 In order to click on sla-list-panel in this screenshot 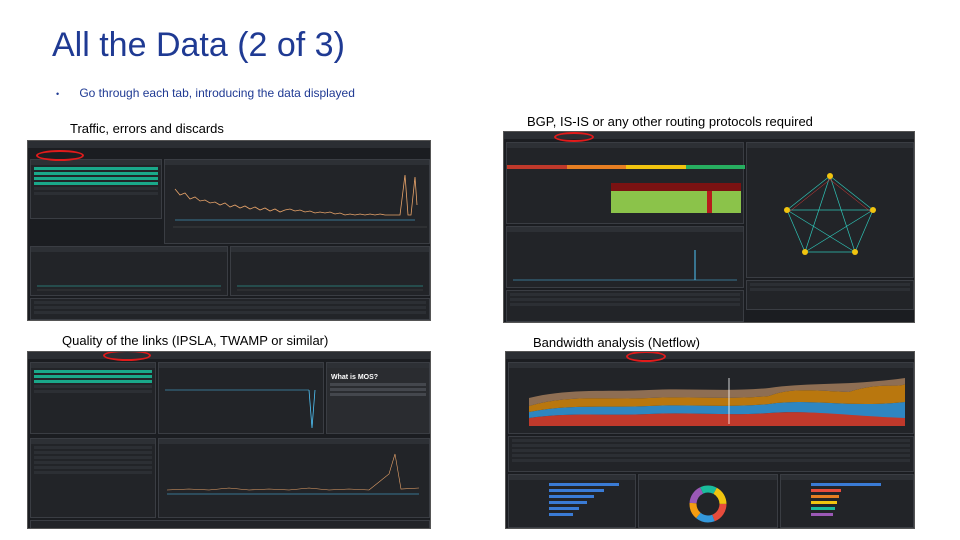, I will do `click(93, 478)`.